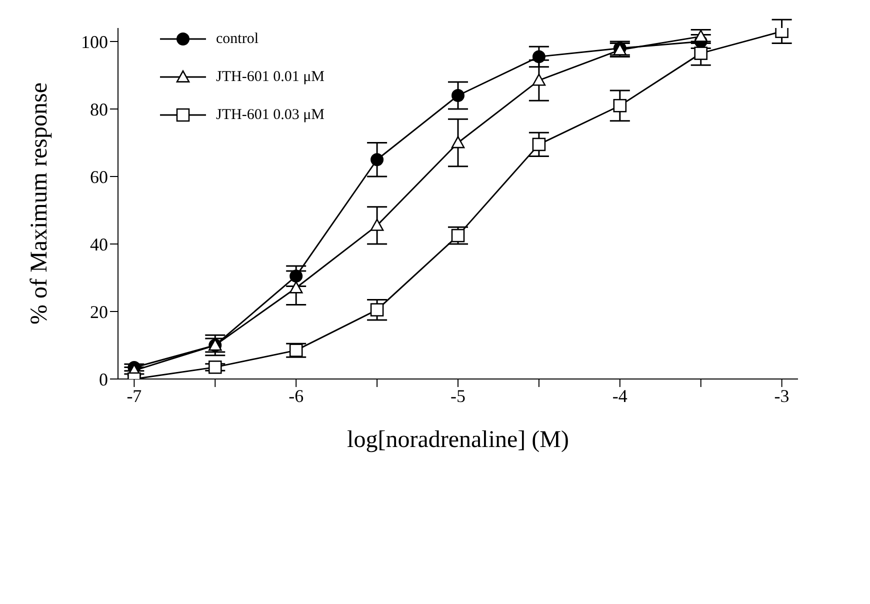  Describe the element at coordinates (99, 312) in the screenshot. I see `y-tick-label: 20` at that location.